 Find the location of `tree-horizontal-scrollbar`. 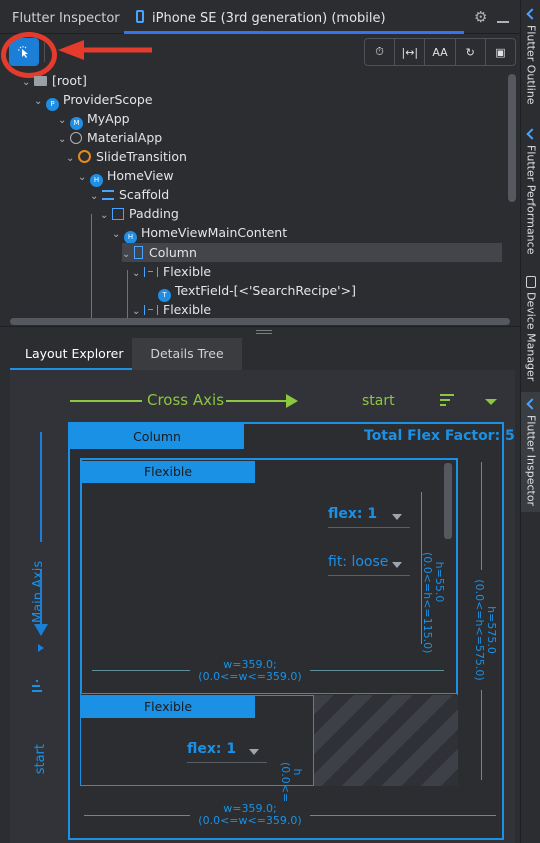

tree-horizontal-scrollbar is located at coordinates (260, 321).